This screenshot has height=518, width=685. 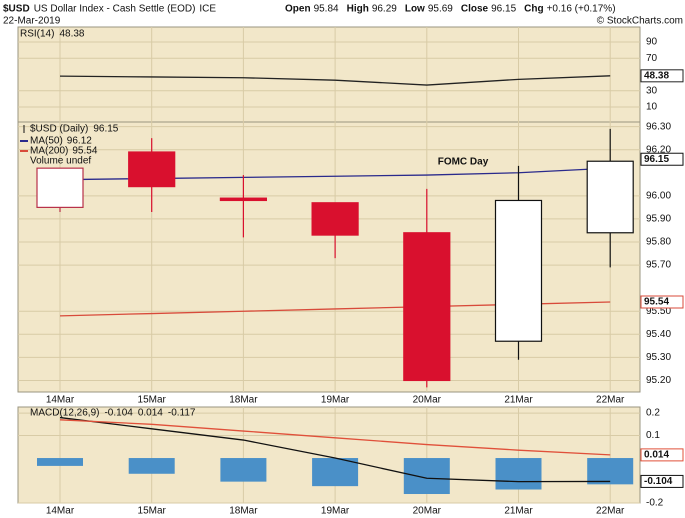 I want to click on annotation: FOMC Day, so click(x=463, y=162).